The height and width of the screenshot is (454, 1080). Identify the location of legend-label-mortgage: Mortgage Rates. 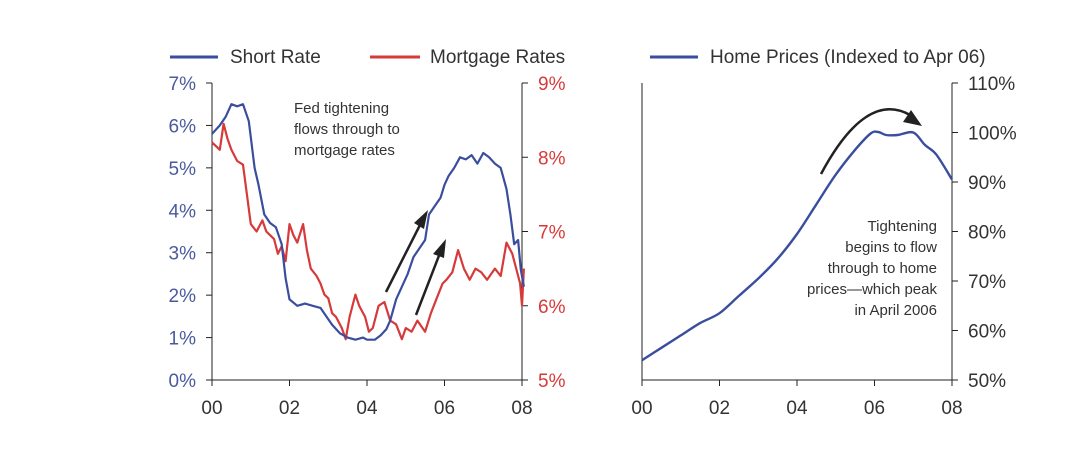
(497, 57).